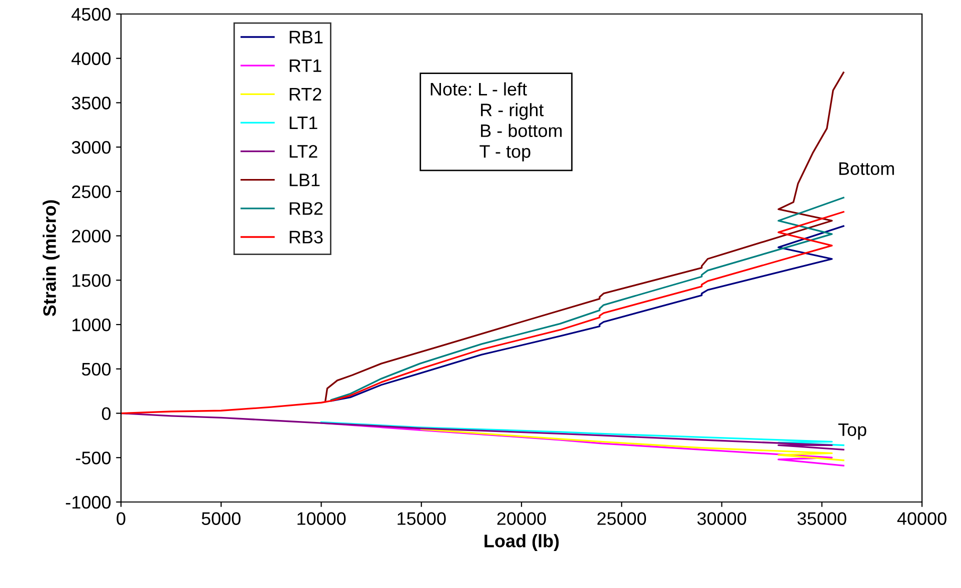 This screenshot has width=961, height=588. Describe the element at coordinates (521, 518) in the screenshot. I see `x-tick-label: 20000` at that location.